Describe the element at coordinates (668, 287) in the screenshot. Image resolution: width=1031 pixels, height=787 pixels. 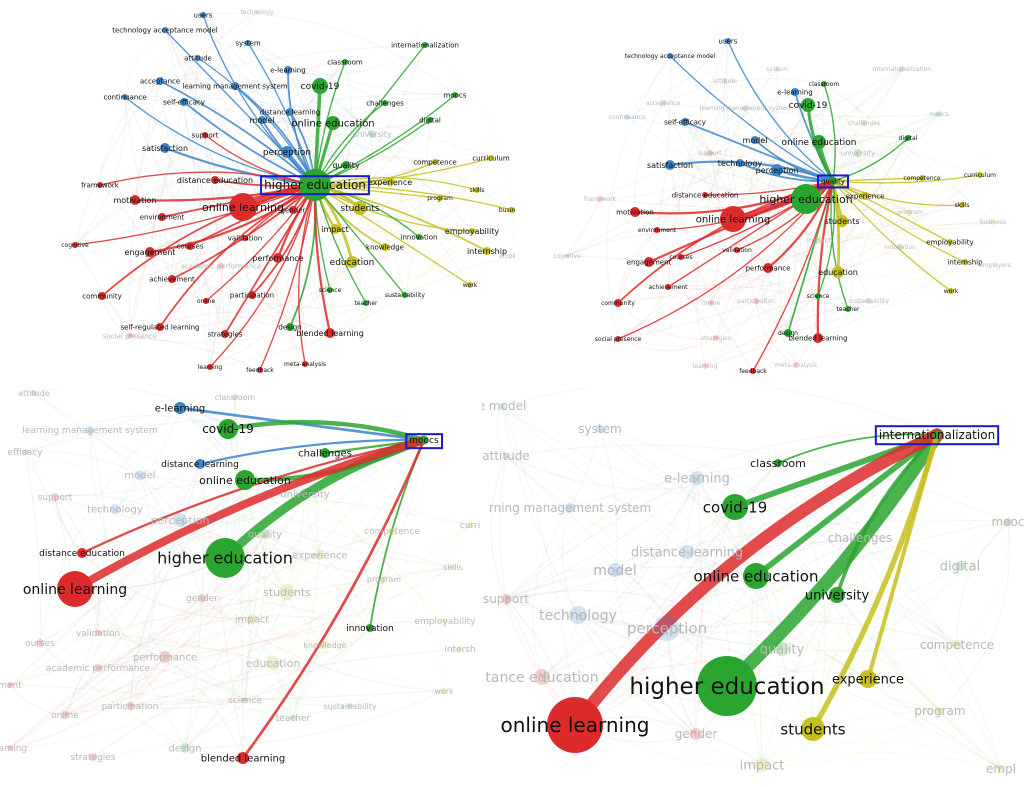
I see `node-achievement` at that location.